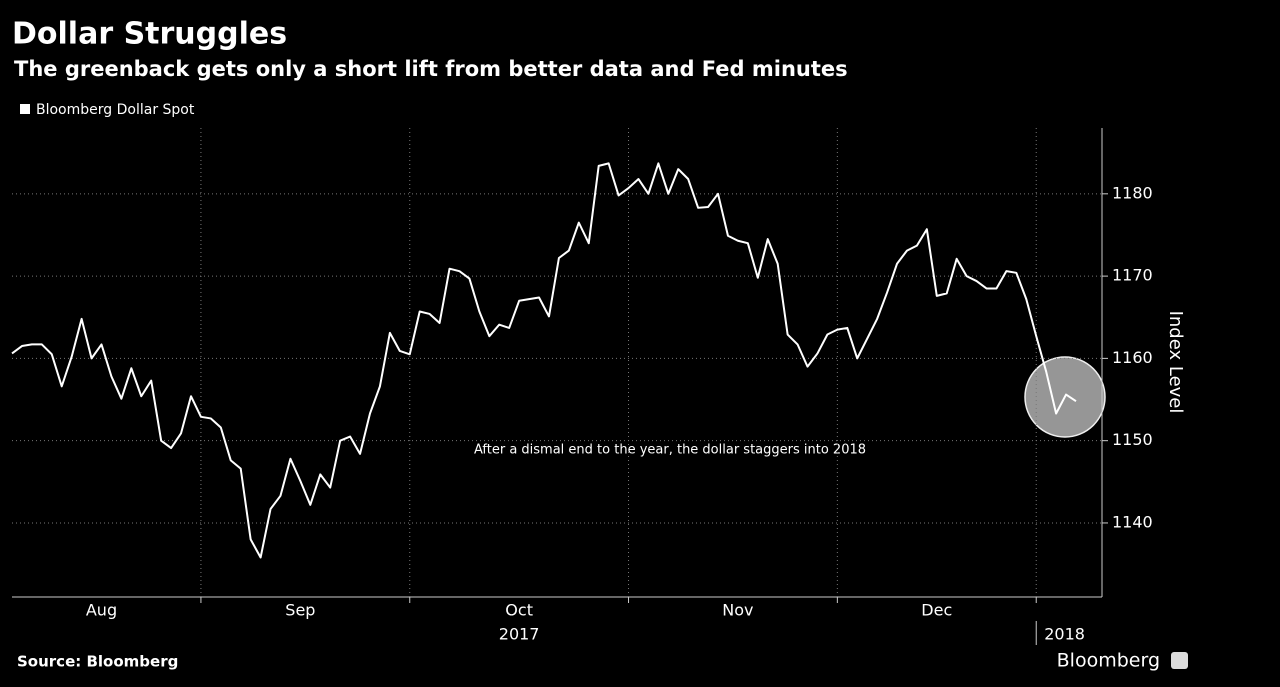 Image resolution: width=1280 pixels, height=687 pixels. What do you see at coordinates (1179, 660) in the screenshot?
I see `brand-icon` at bounding box center [1179, 660].